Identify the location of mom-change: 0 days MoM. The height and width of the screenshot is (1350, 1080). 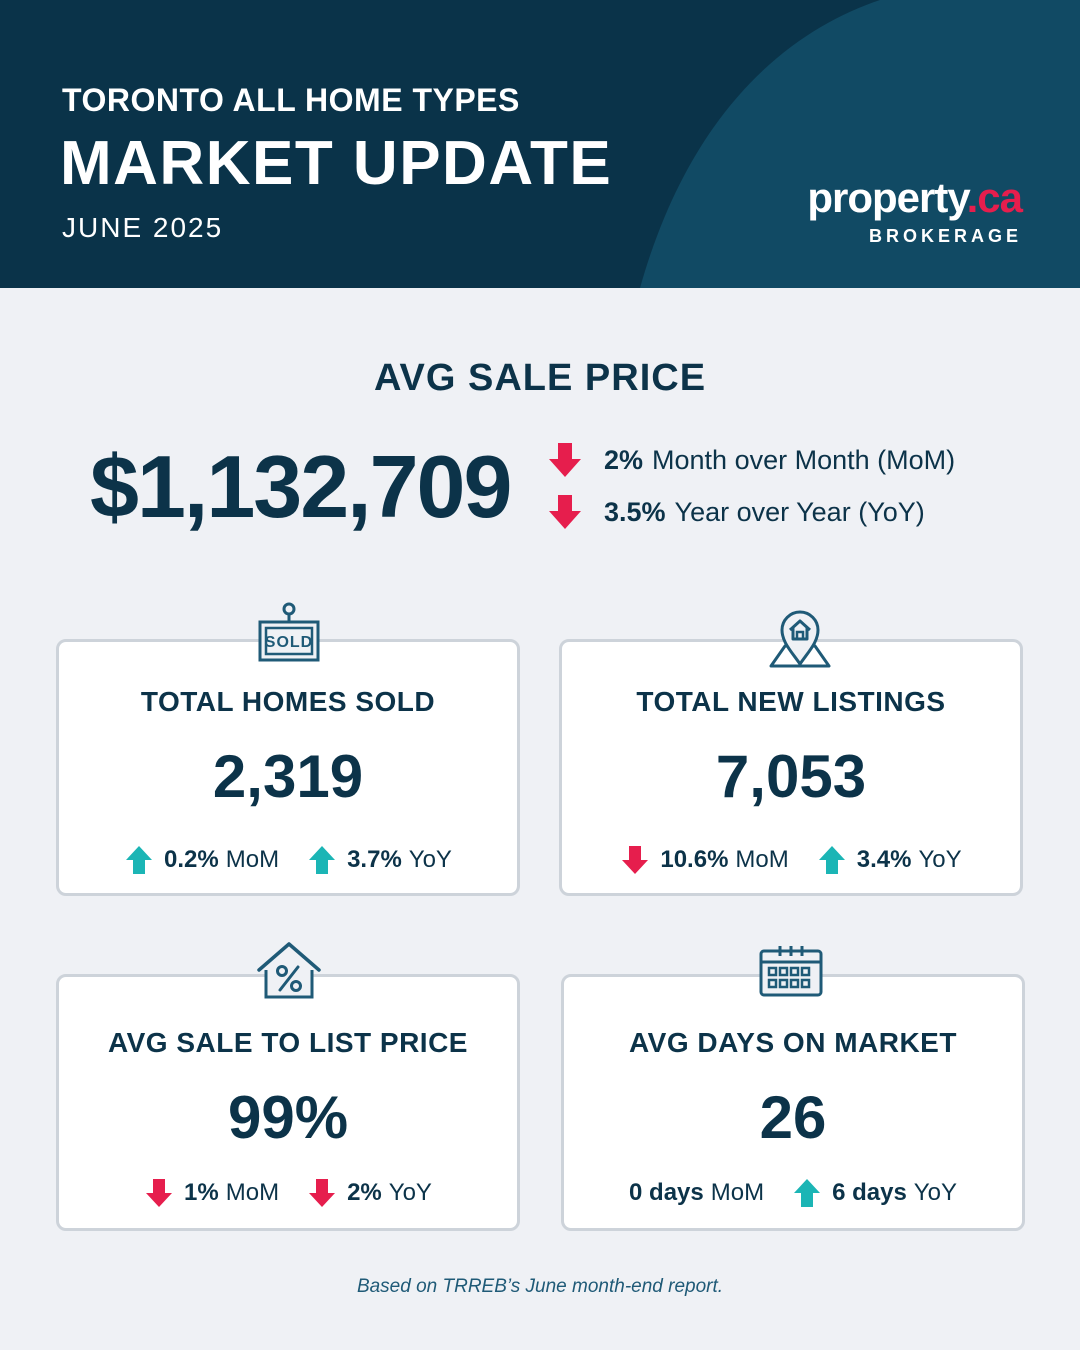
(696, 1193).